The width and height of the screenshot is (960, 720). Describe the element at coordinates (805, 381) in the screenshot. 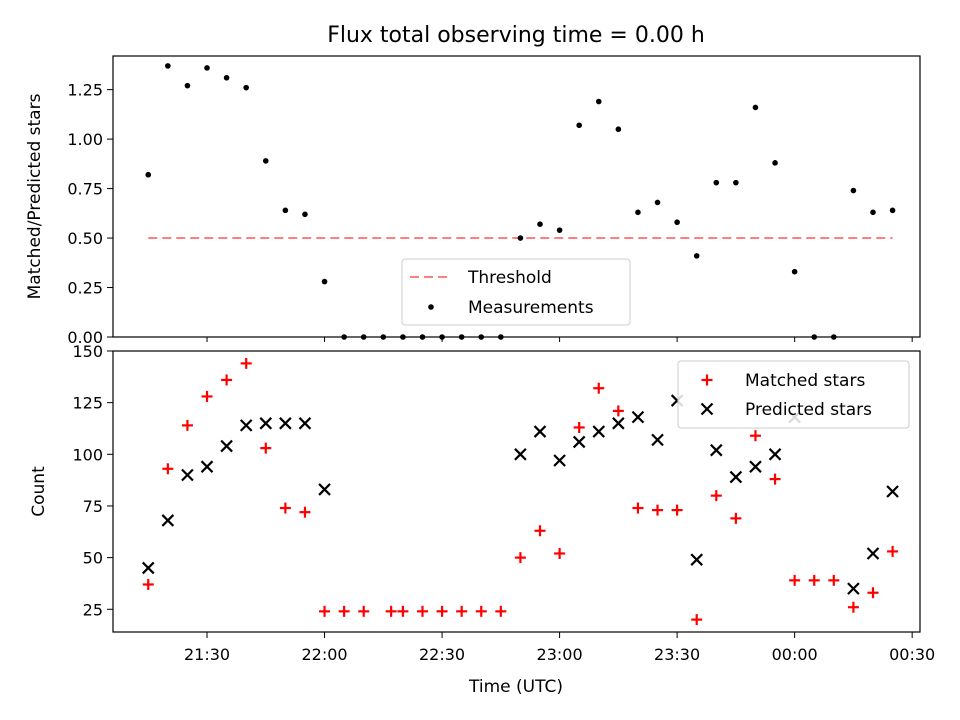

I see `legend-matched-label: Matched stars` at that location.